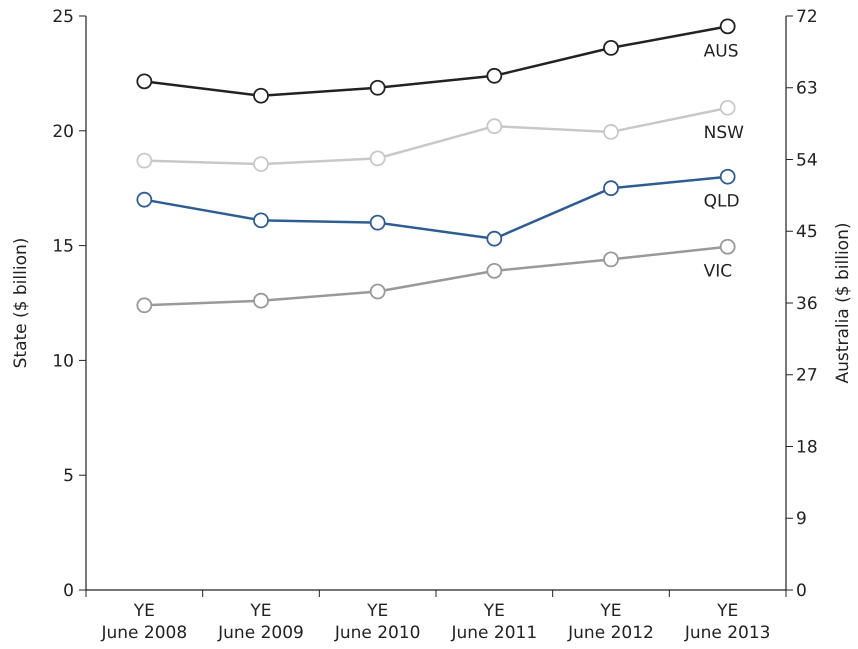 The image size is (858, 649). Describe the element at coordinates (260, 622) in the screenshot. I see `x-tick-label: YE June 2009` at that location.